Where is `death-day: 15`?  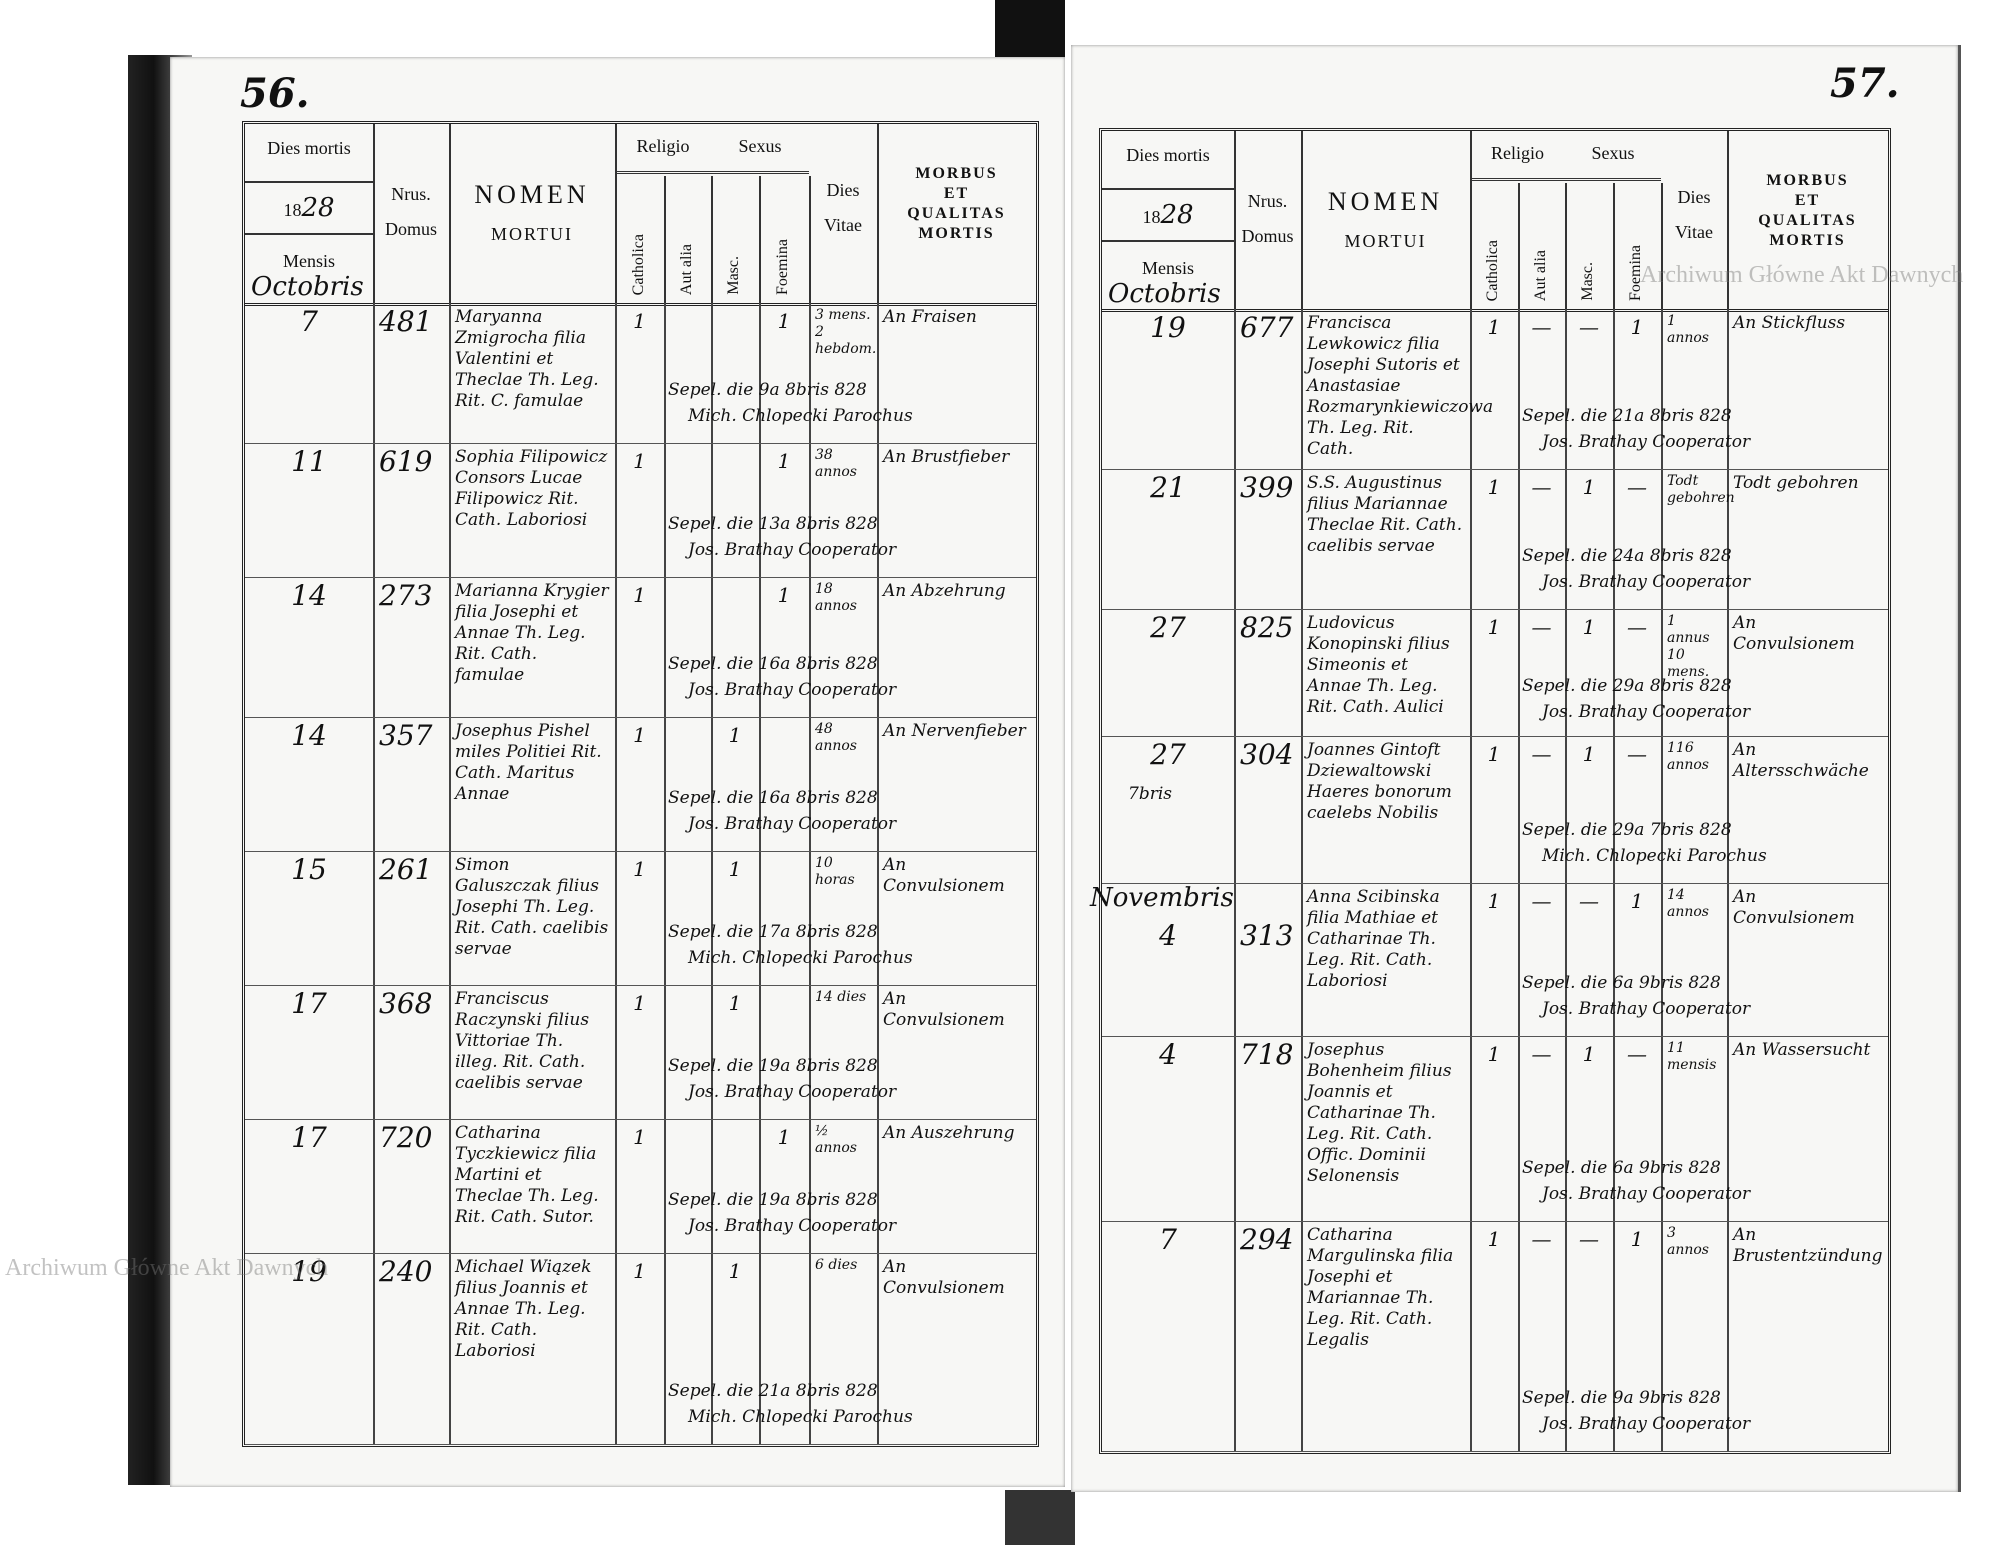 death-day: 15 is located at coordinates (309, 869).